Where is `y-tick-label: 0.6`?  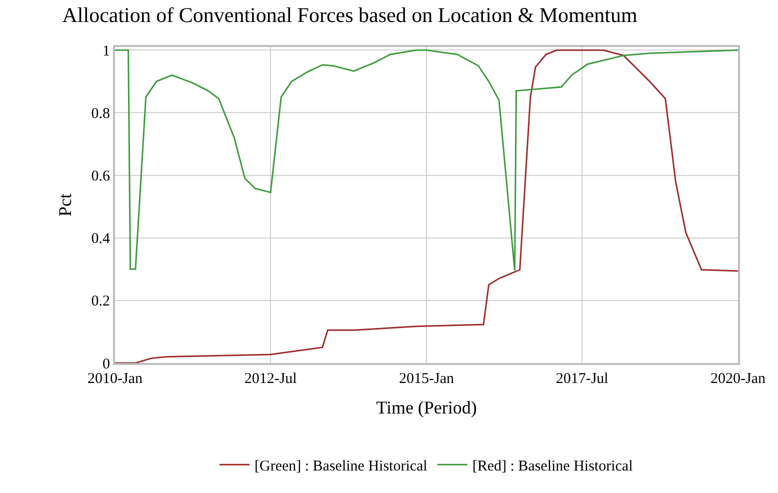
y-tick-label: 0.6 is located at coordinates (100, 176).